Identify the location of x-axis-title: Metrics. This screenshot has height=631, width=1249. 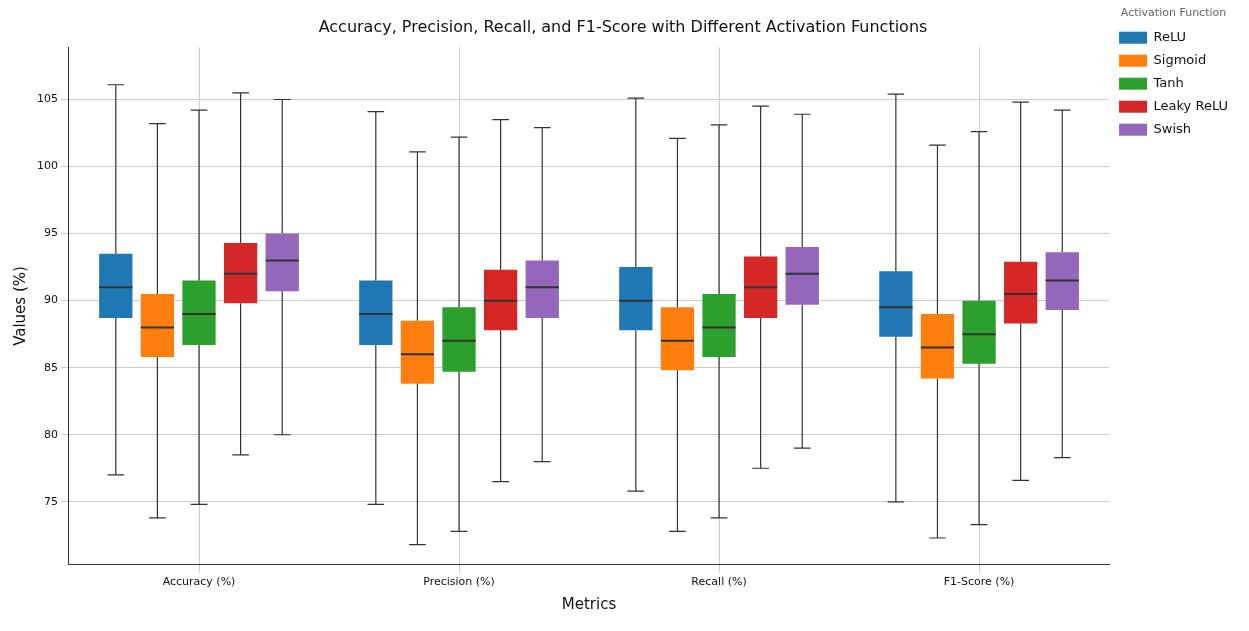
(589, 603).